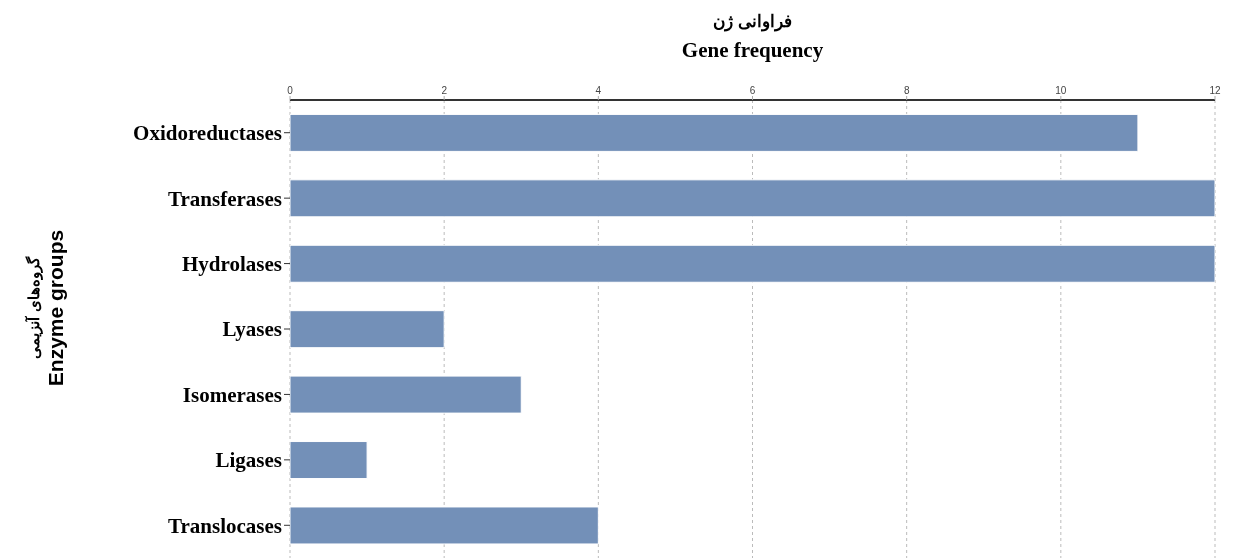 The height and width of the screenshot is (558, 1233). What do you see at coordinates (290, 90) in the screenshot?
I see `x-tick-label: 0` at bounding box center [290, 90].